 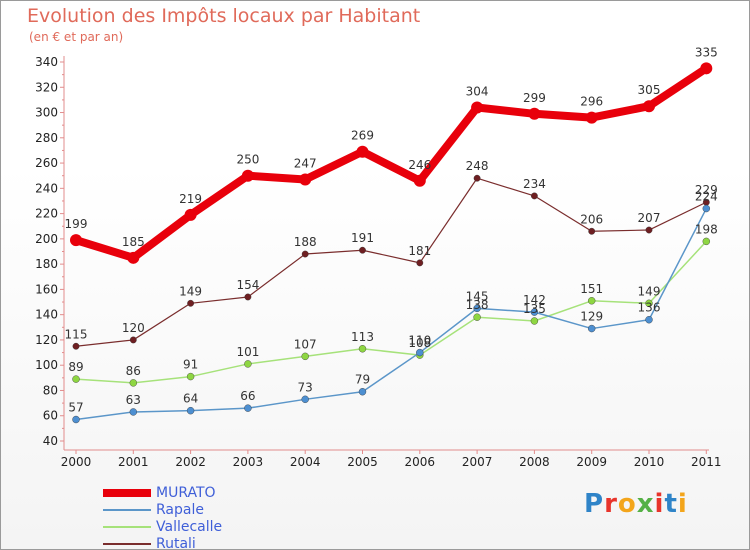 I want to click on data-label-rutali: 234, so click(x=534, y=184).